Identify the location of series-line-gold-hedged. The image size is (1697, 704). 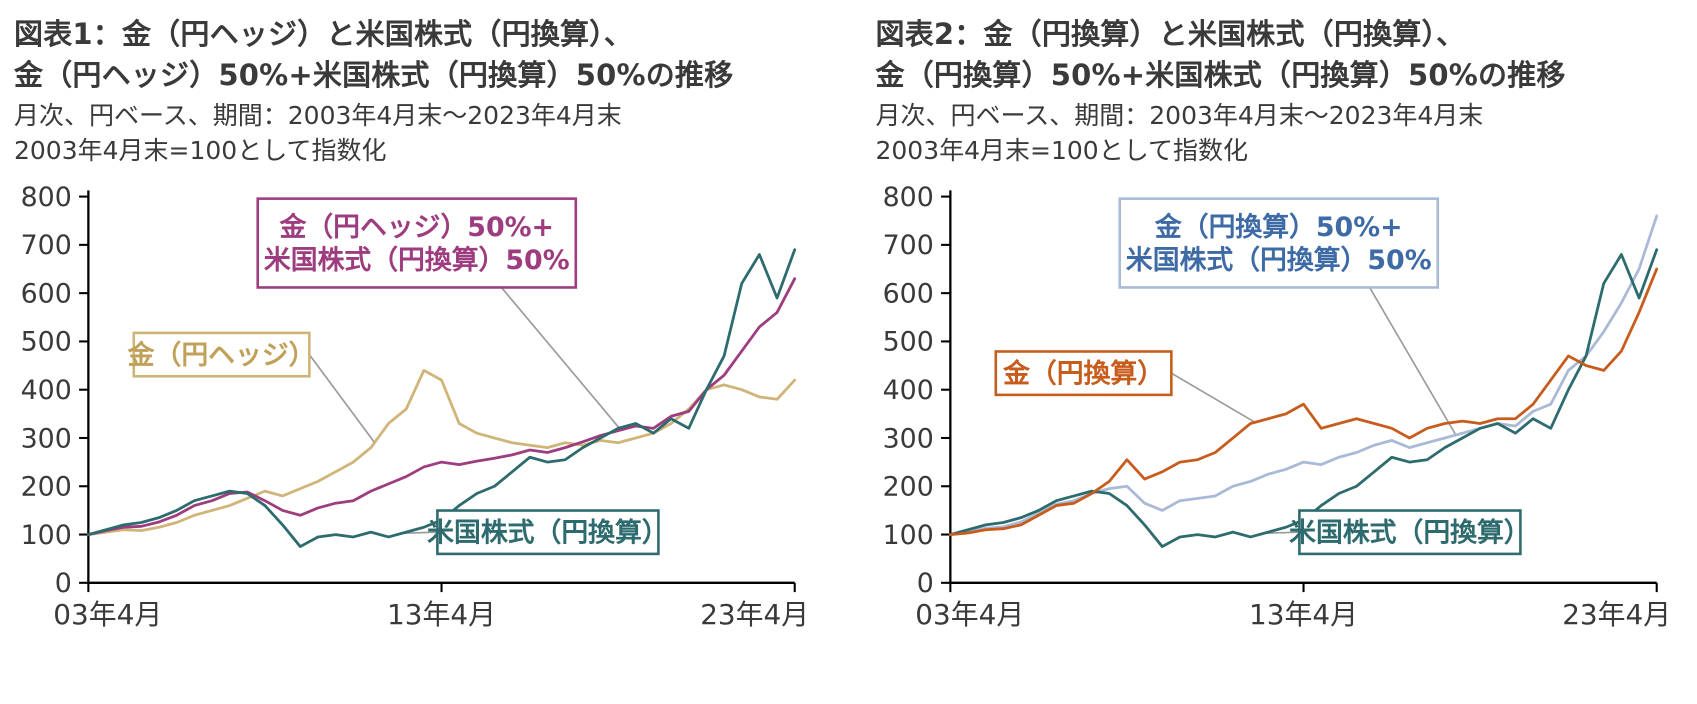
(441, 453).